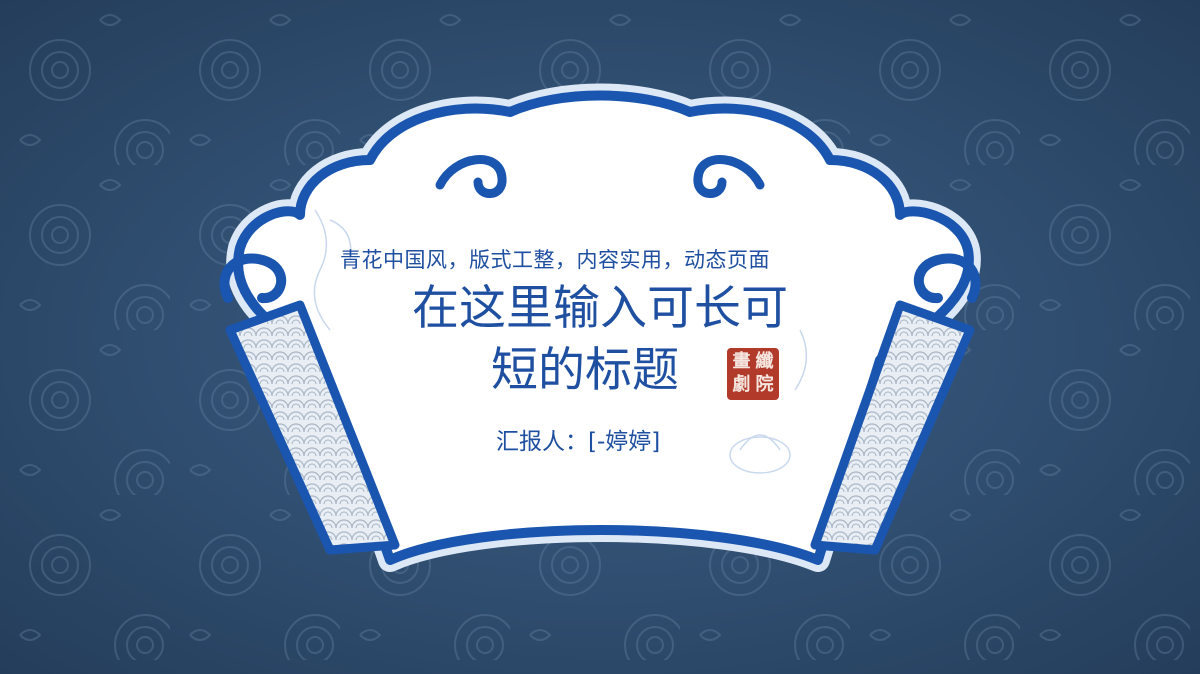  I want to click on seal-char: 劇, so click(741, 384).